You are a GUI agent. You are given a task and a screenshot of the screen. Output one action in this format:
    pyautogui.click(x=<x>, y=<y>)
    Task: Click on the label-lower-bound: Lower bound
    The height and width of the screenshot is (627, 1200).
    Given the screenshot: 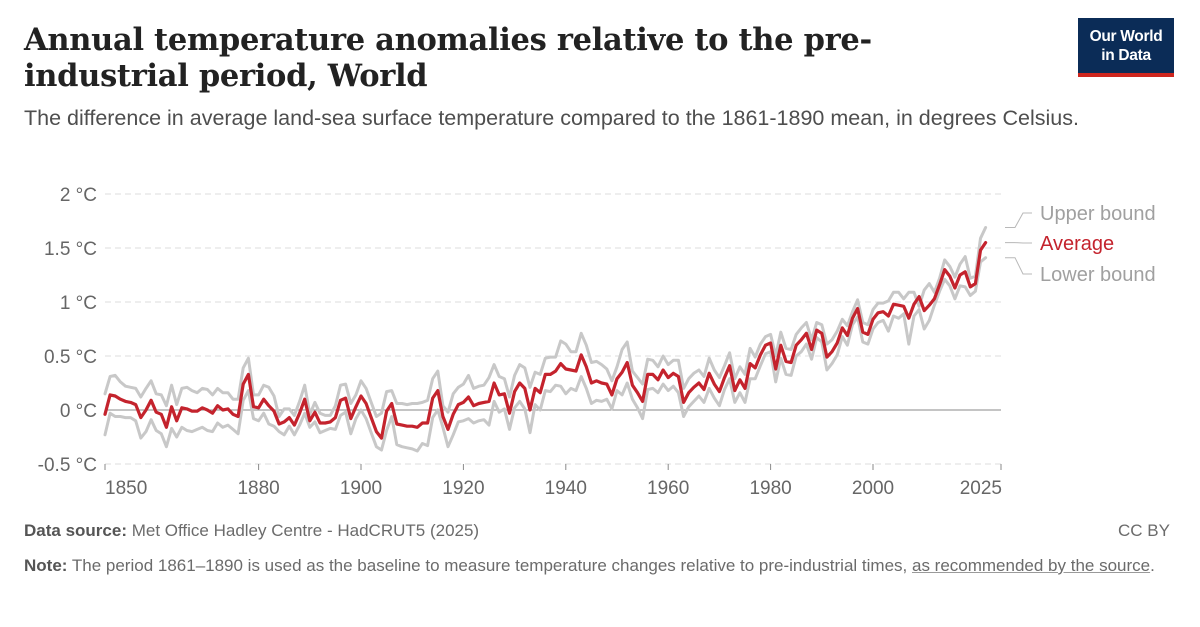 What is the action you would take?
    pyautogui.click(x=1098, y=275)
    